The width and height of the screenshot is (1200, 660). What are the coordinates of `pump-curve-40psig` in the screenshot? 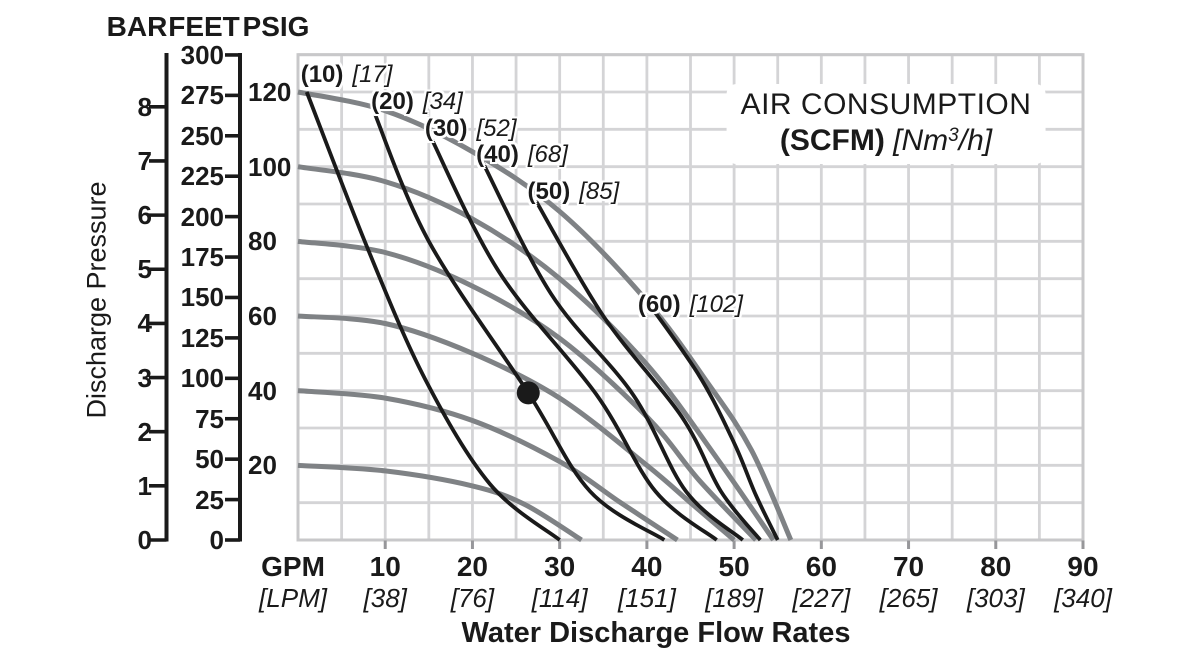 It's located at (488, 465).